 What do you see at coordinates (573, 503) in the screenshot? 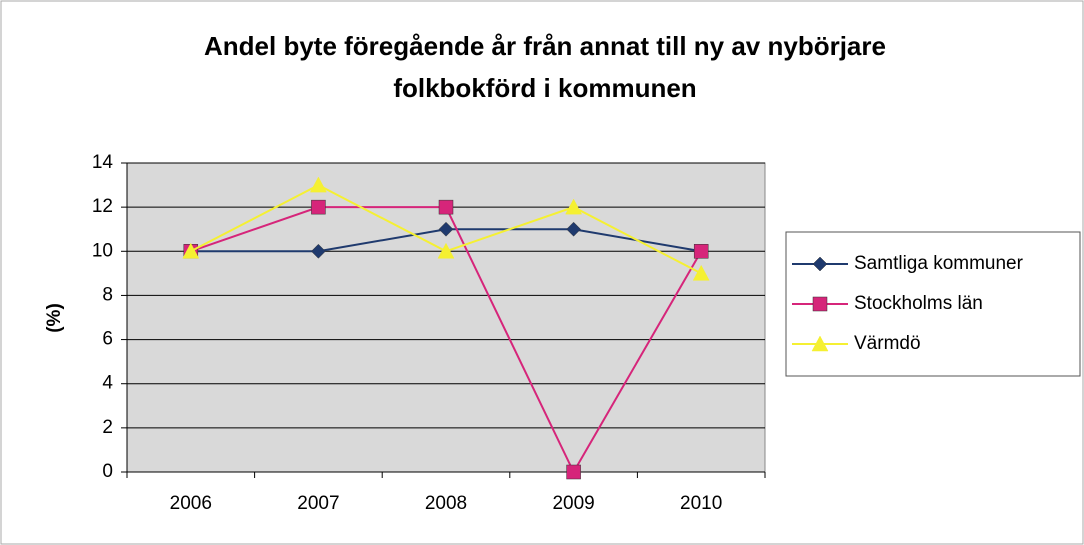
I see `x-tick-label: 2009` at bounding box center [573, 503].